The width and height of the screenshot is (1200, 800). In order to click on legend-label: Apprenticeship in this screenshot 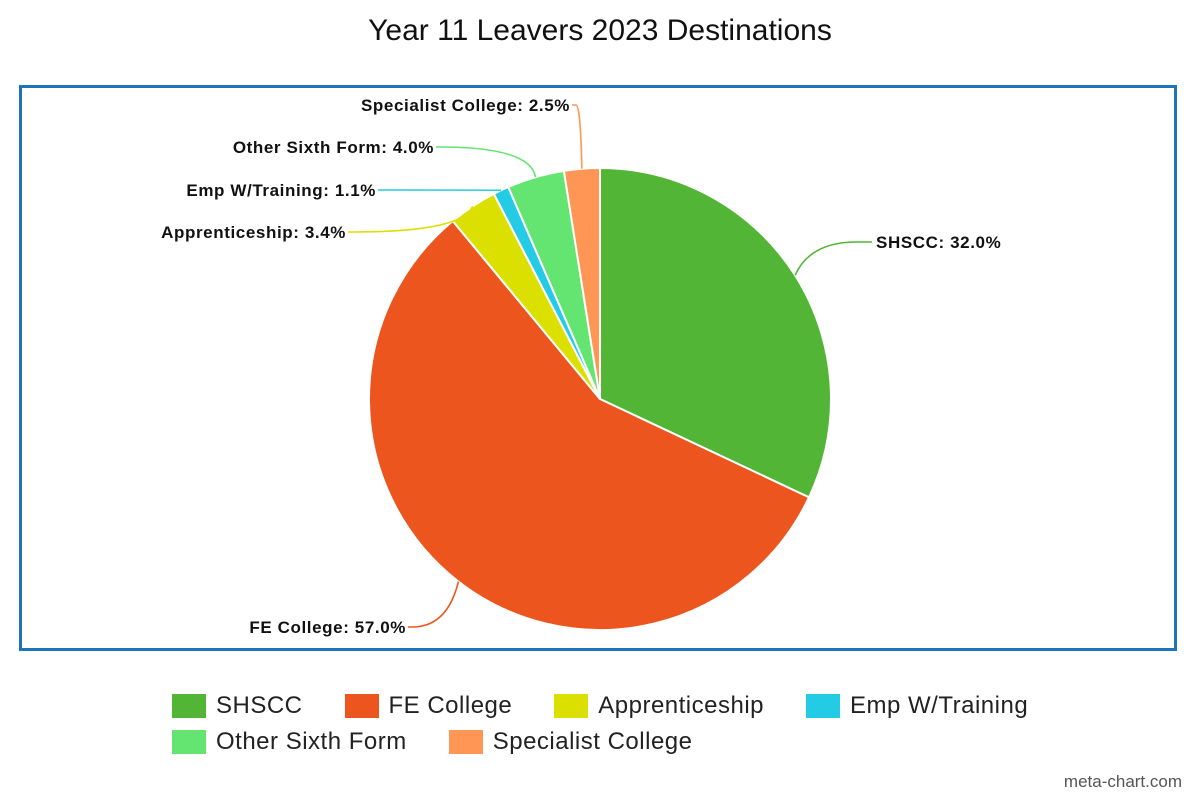, I will do `click(681, 705)`.